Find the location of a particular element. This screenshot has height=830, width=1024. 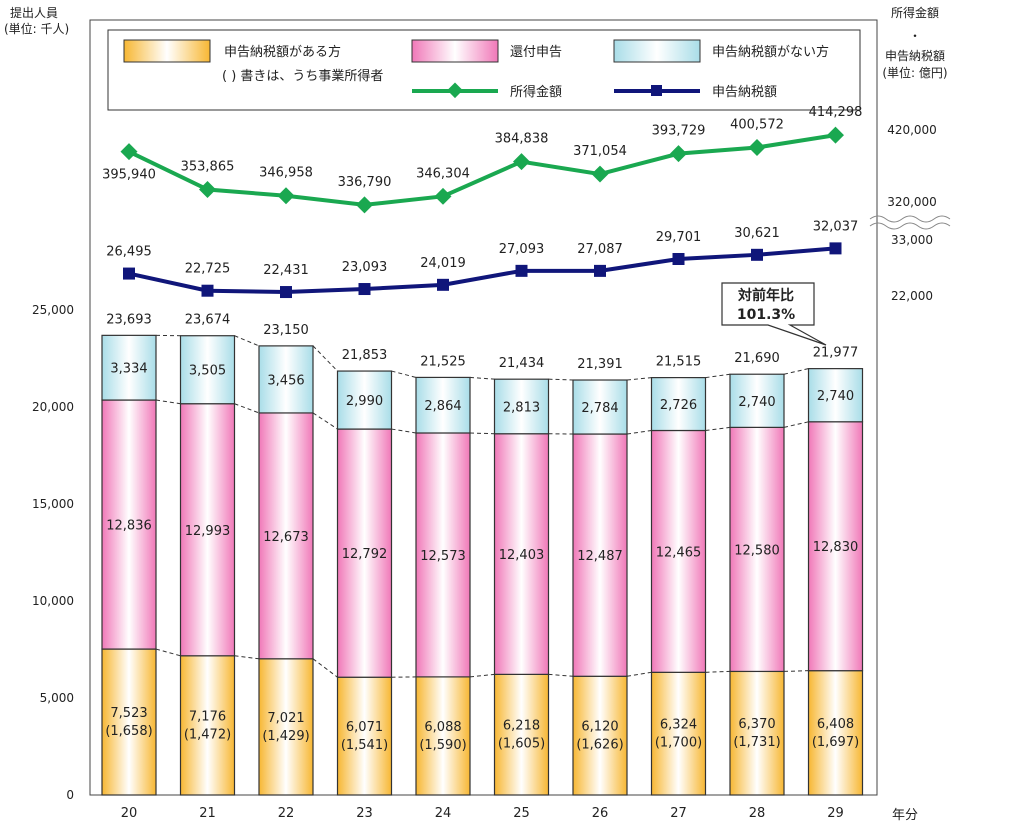

x-axis-tick: 27 is located at coordinates (678, 813).